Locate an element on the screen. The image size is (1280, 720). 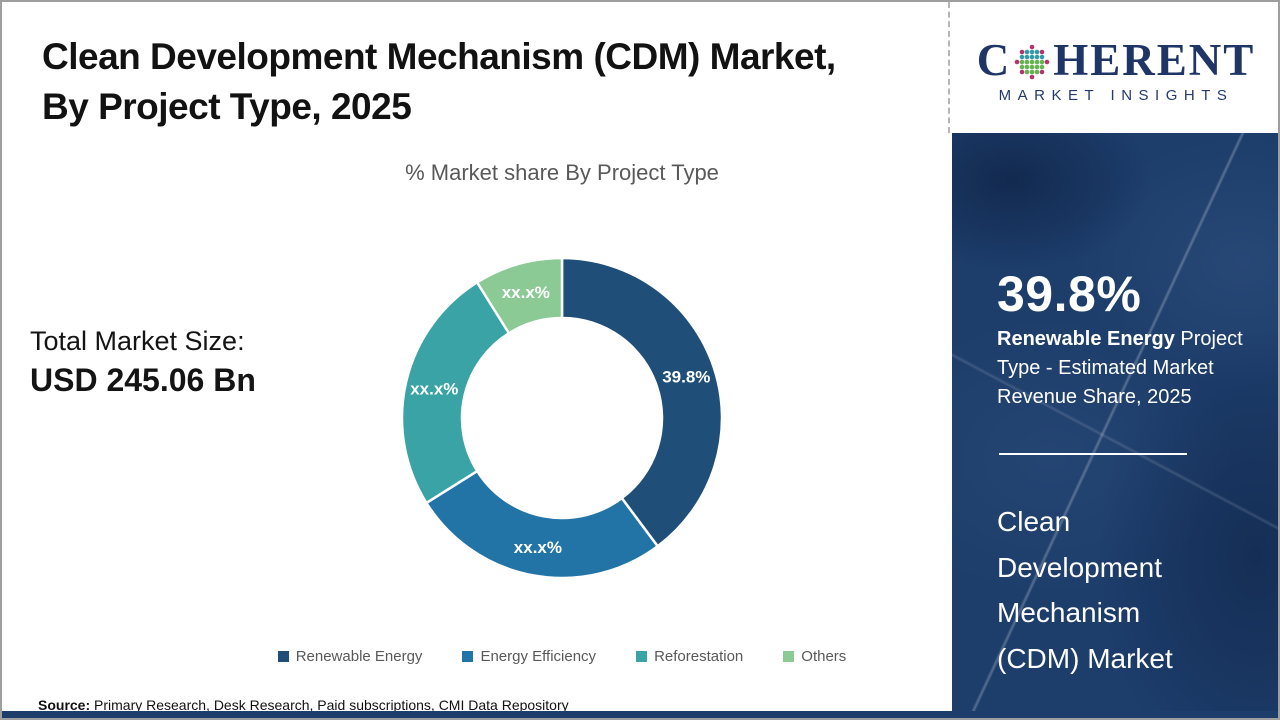
market-size-value: USD 245.06 Bn is located at coordinates (143, 380).